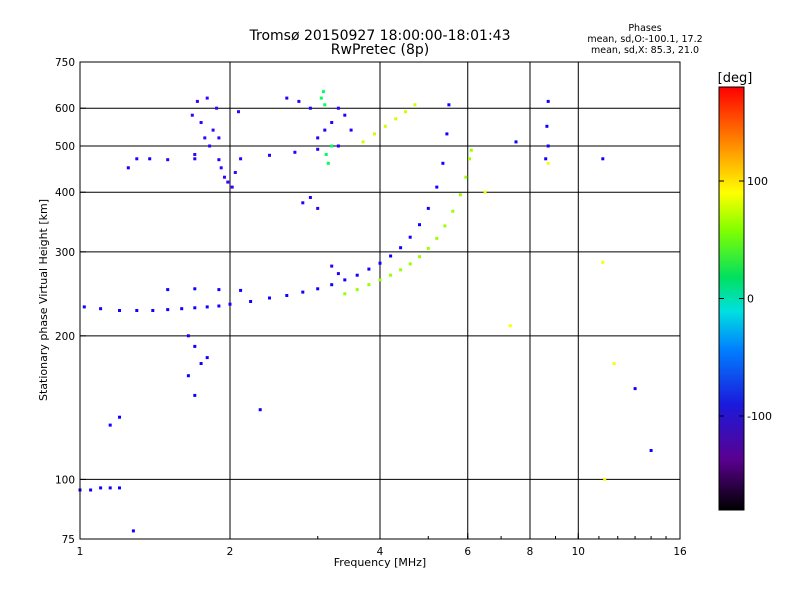  I want to click on y-tick-label: 75, so click(68, 540).